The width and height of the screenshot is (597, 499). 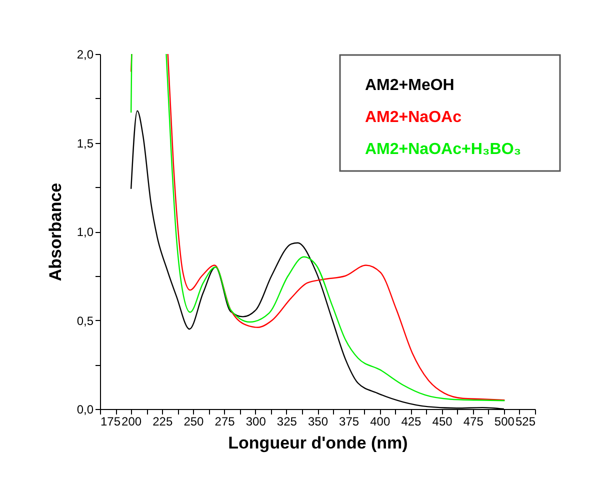 I want to click on x-tick-label: 475, so click(x=473, y=421).